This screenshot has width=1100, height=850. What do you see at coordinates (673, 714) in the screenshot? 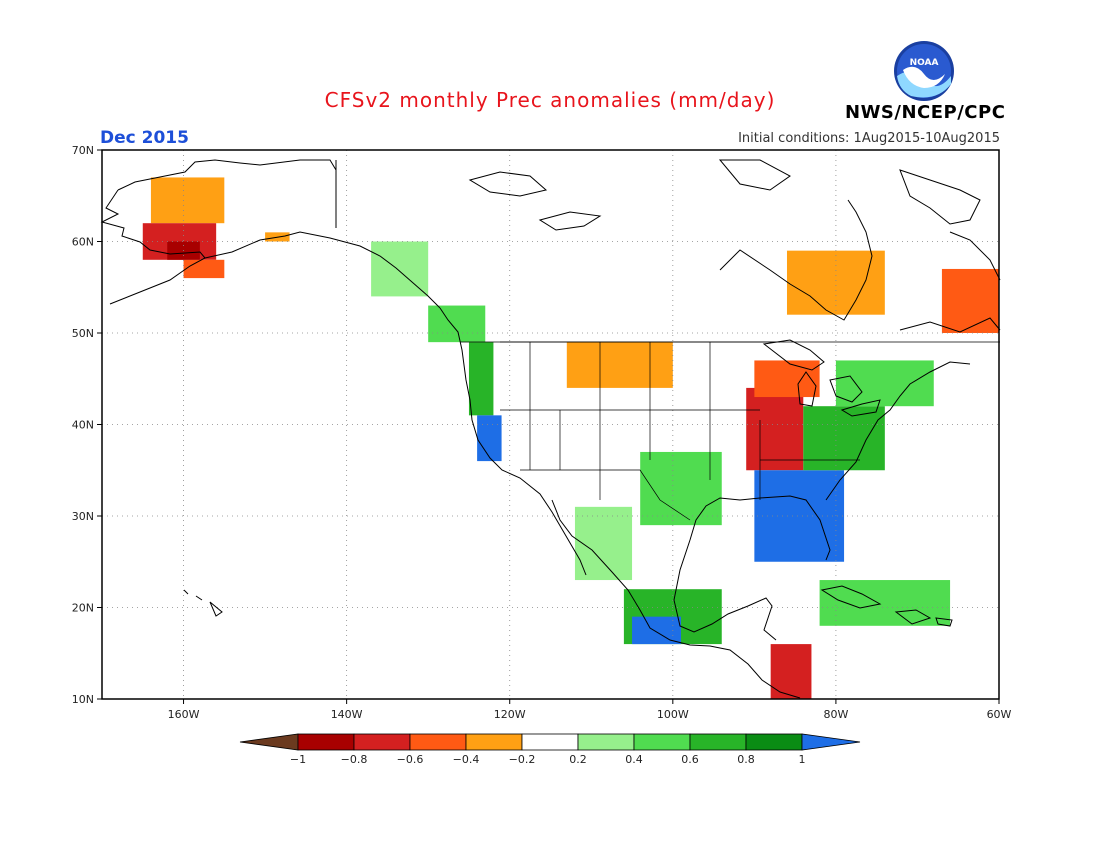
I see `lon-tick-label-3: 100W` at bounding box center [673, 714].